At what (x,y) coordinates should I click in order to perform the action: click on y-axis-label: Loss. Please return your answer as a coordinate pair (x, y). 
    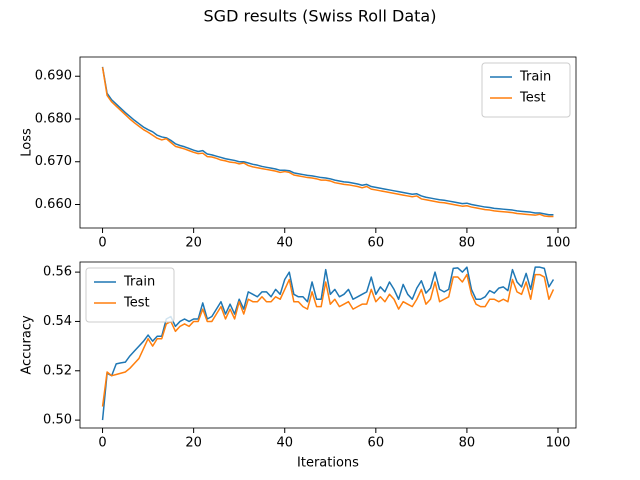
    Looking at the image, I should click on (27, 142).